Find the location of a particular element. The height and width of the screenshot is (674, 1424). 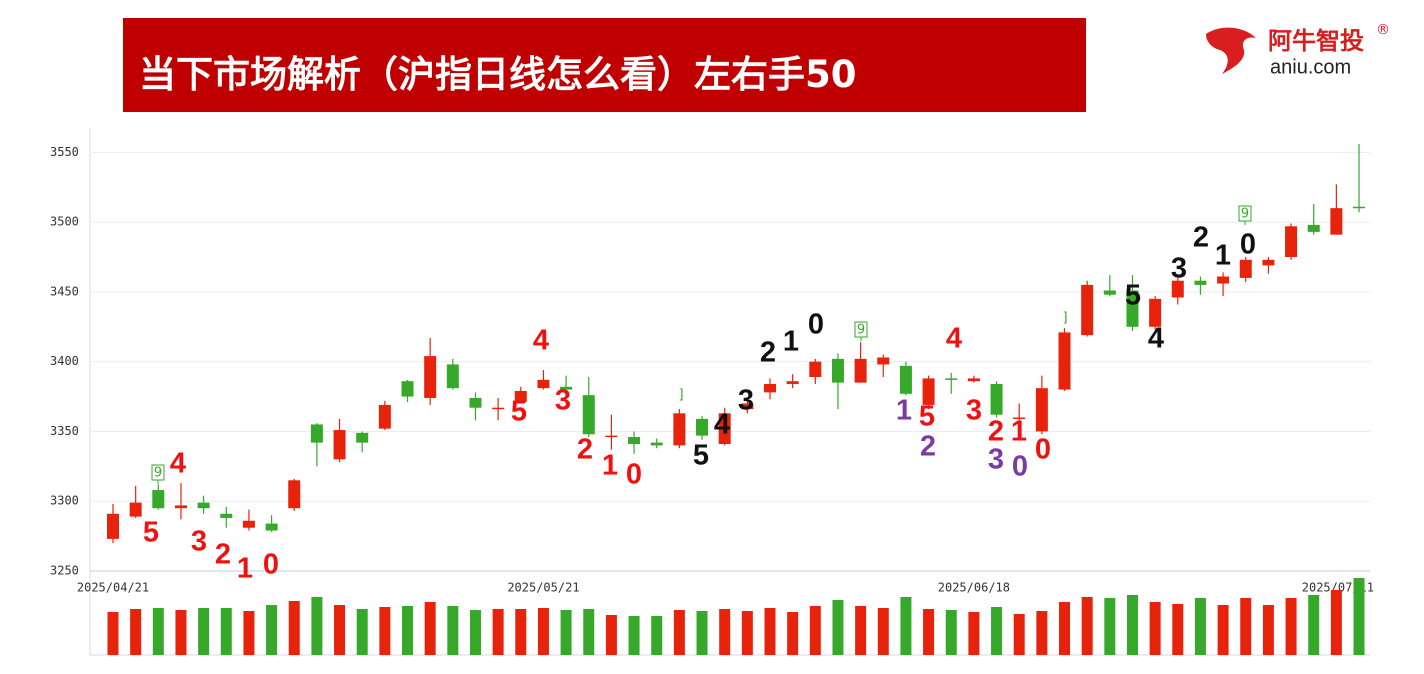

y-tick-label: 3500 is located at coordinates (64, 222).